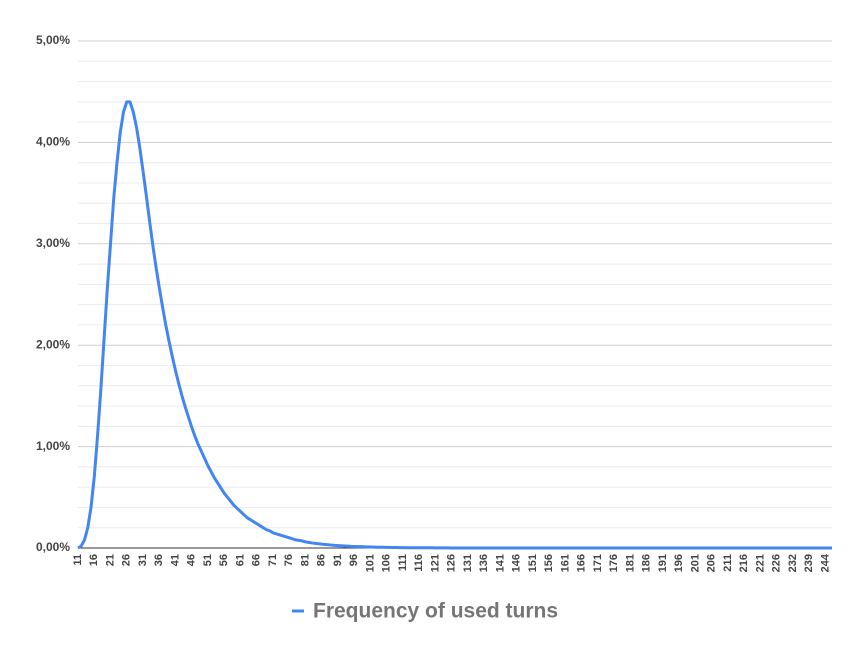 Image resolution: width=867 pixels, height=659 pixels. Describe the element at coordinates (517, 563) in the screenshot. I see `x-tick-label: 146` at that location.